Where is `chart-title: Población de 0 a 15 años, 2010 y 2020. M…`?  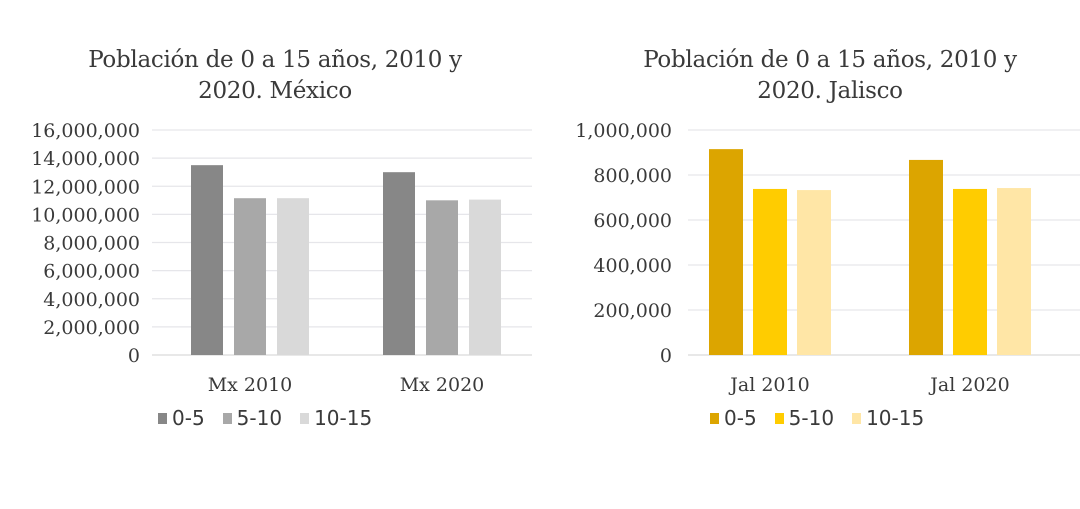
chart-title: Población de 0 a 15 años, 2010 y 2020. M… is located at coordinates (275, 76).